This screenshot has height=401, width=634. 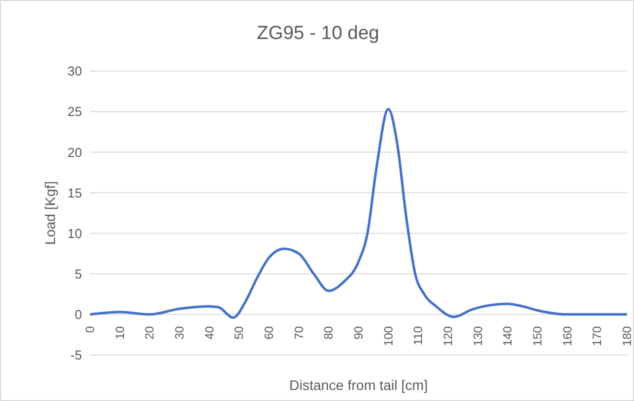 I want to click on x-tick-label: 150, so click(x=537, y=336).